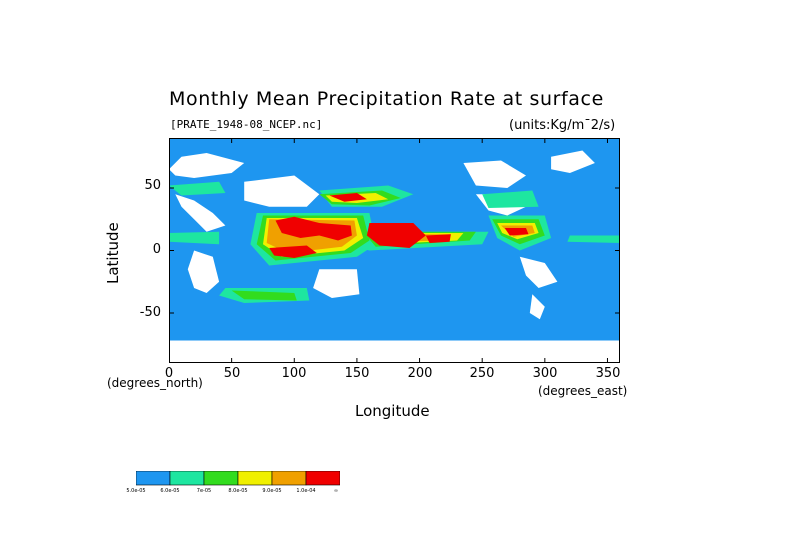  What do you see at coordinates (136, 491) in the screenshot?
I see `colorbar-label: 5.0e-05` at bounding box center [136, 491].